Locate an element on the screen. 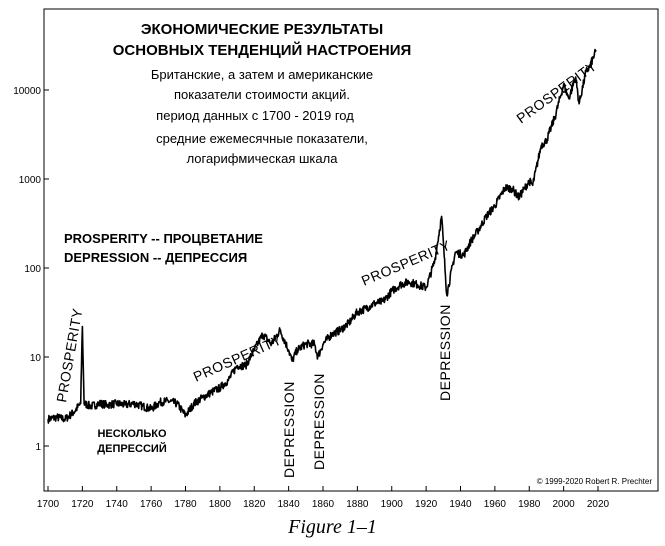 The width and height of the screenshot is (665, 546). x-tick-label: 2000 is located at coordinates (564, 504).